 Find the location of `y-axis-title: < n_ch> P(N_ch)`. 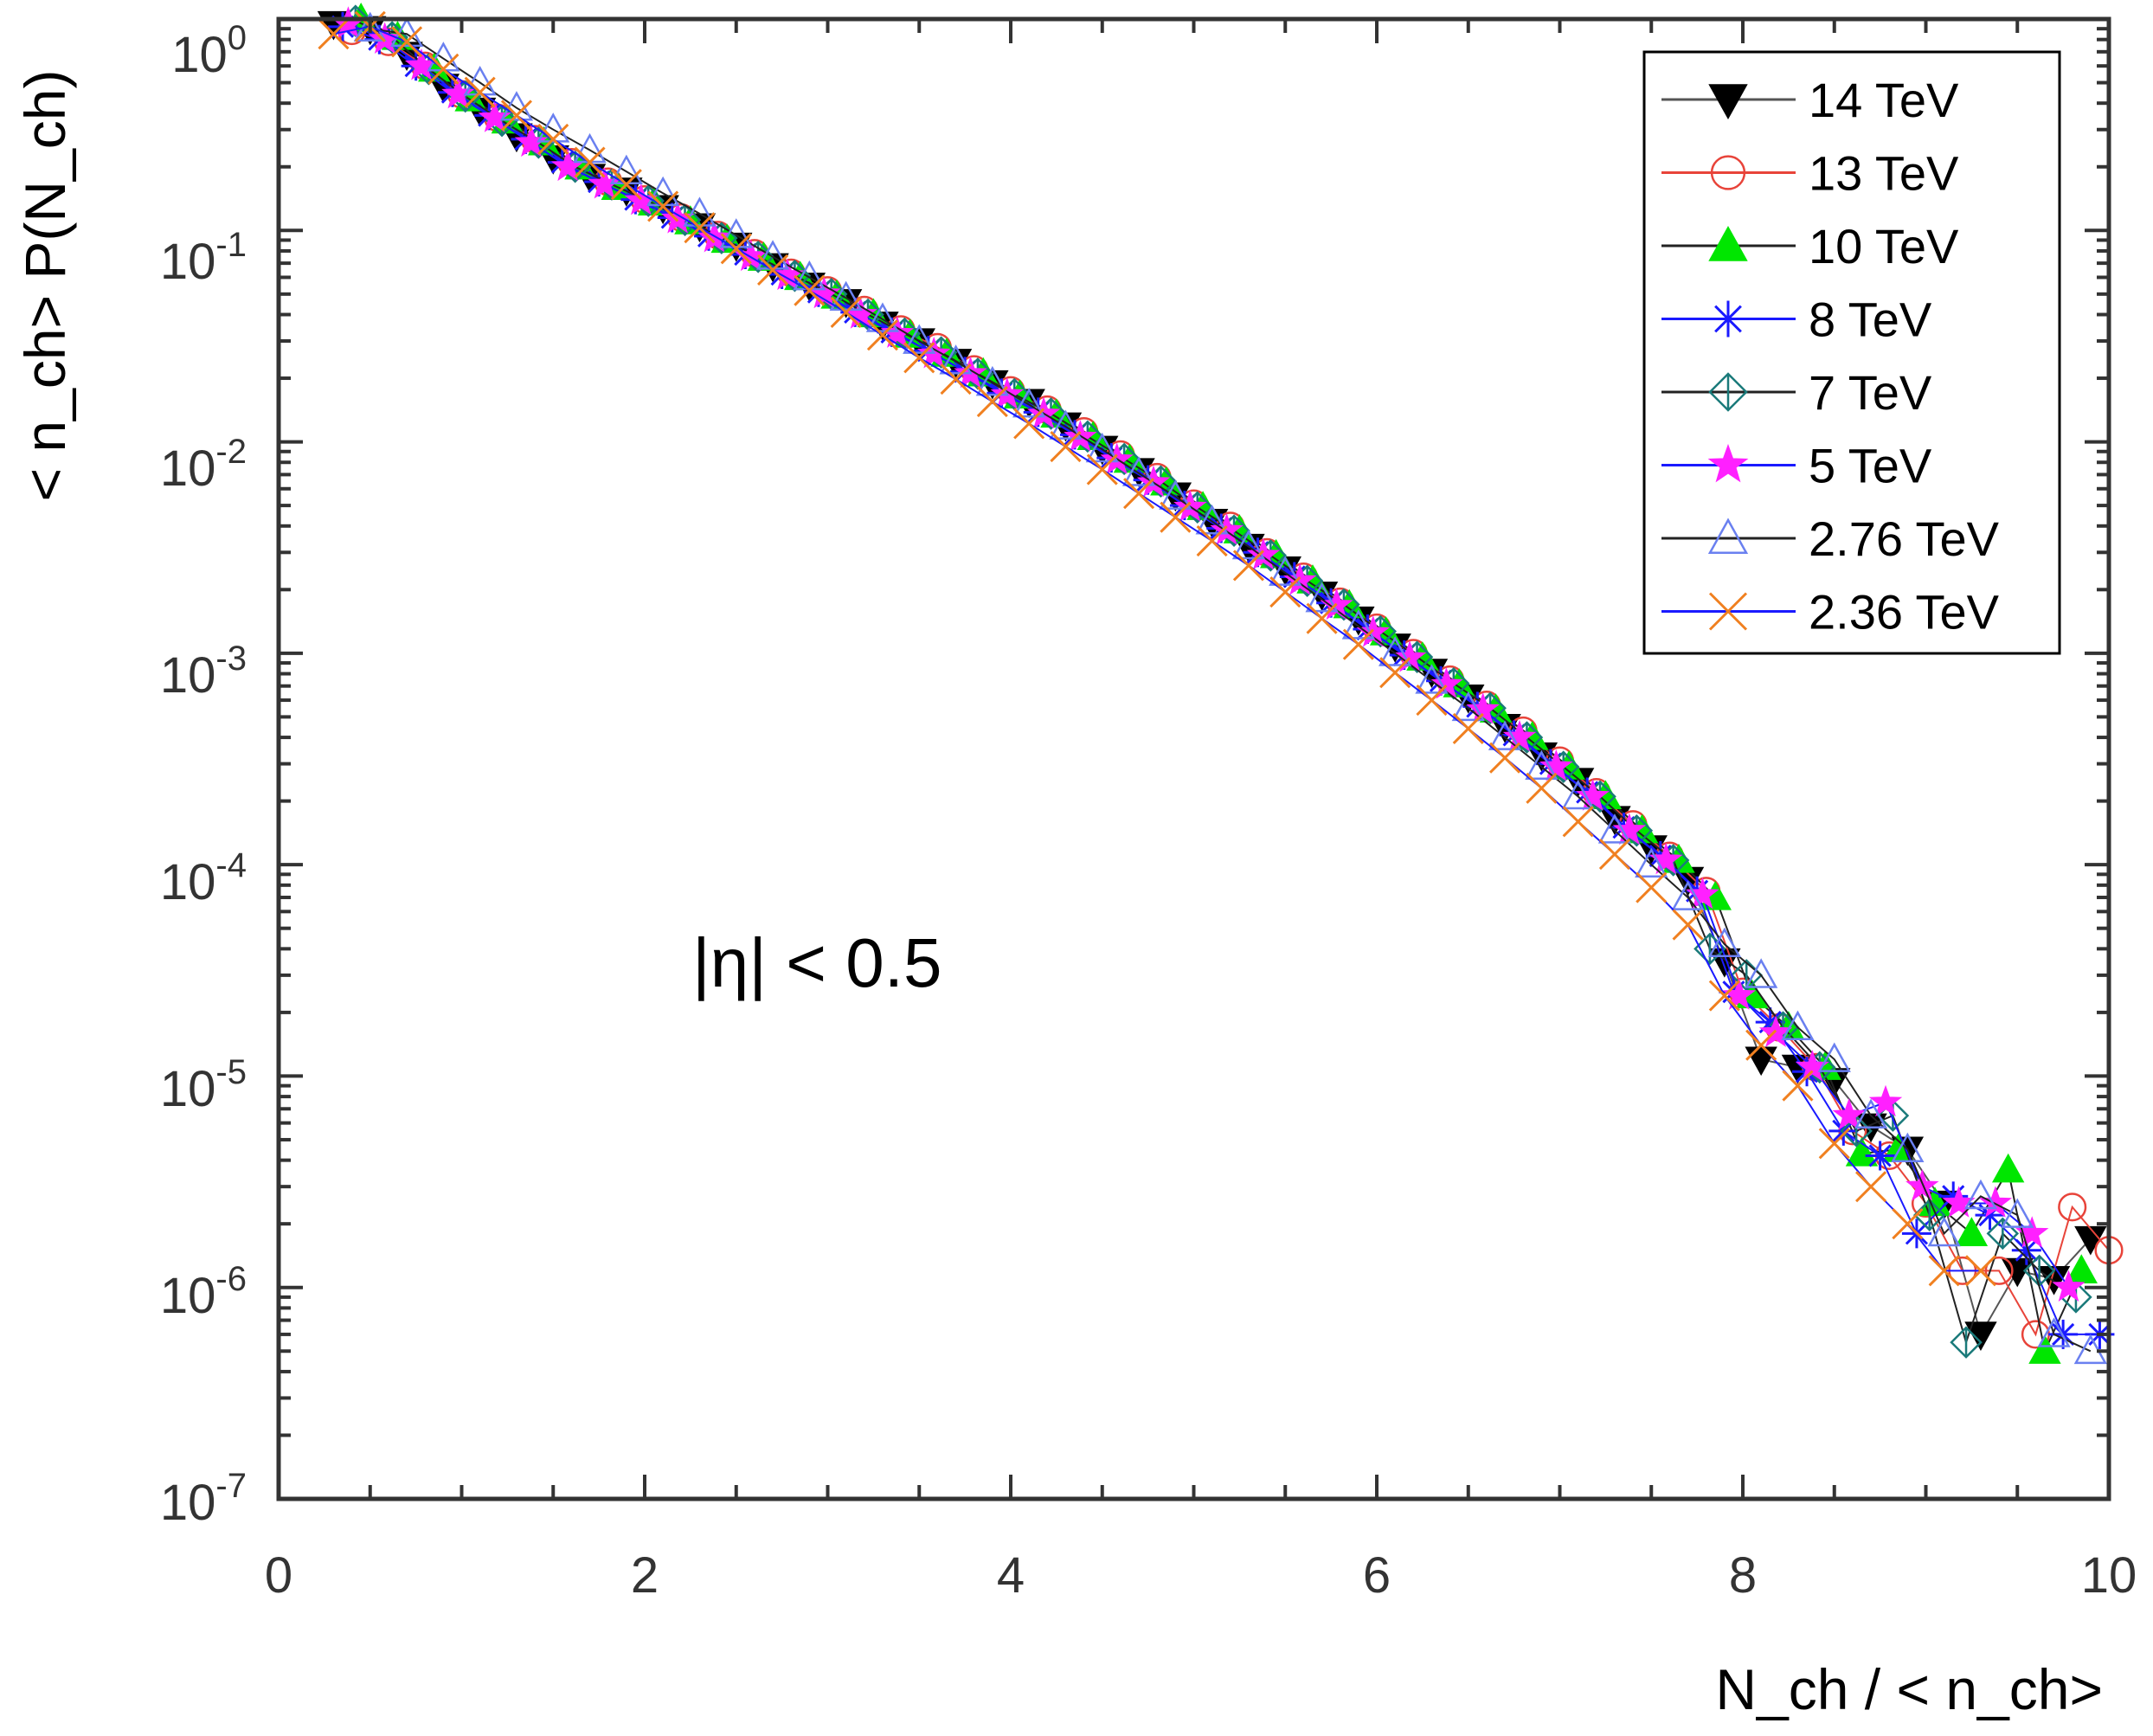

y-axis-title: < n_ch> P(N_ch) is located at coordinates (45, 286).